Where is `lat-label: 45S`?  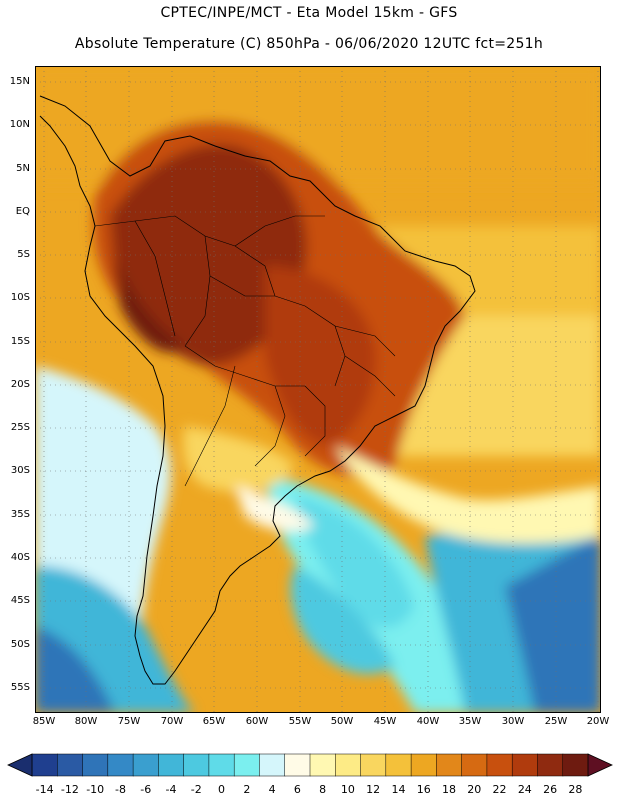 lat-label: 45S is located at coordinates (20, 600).